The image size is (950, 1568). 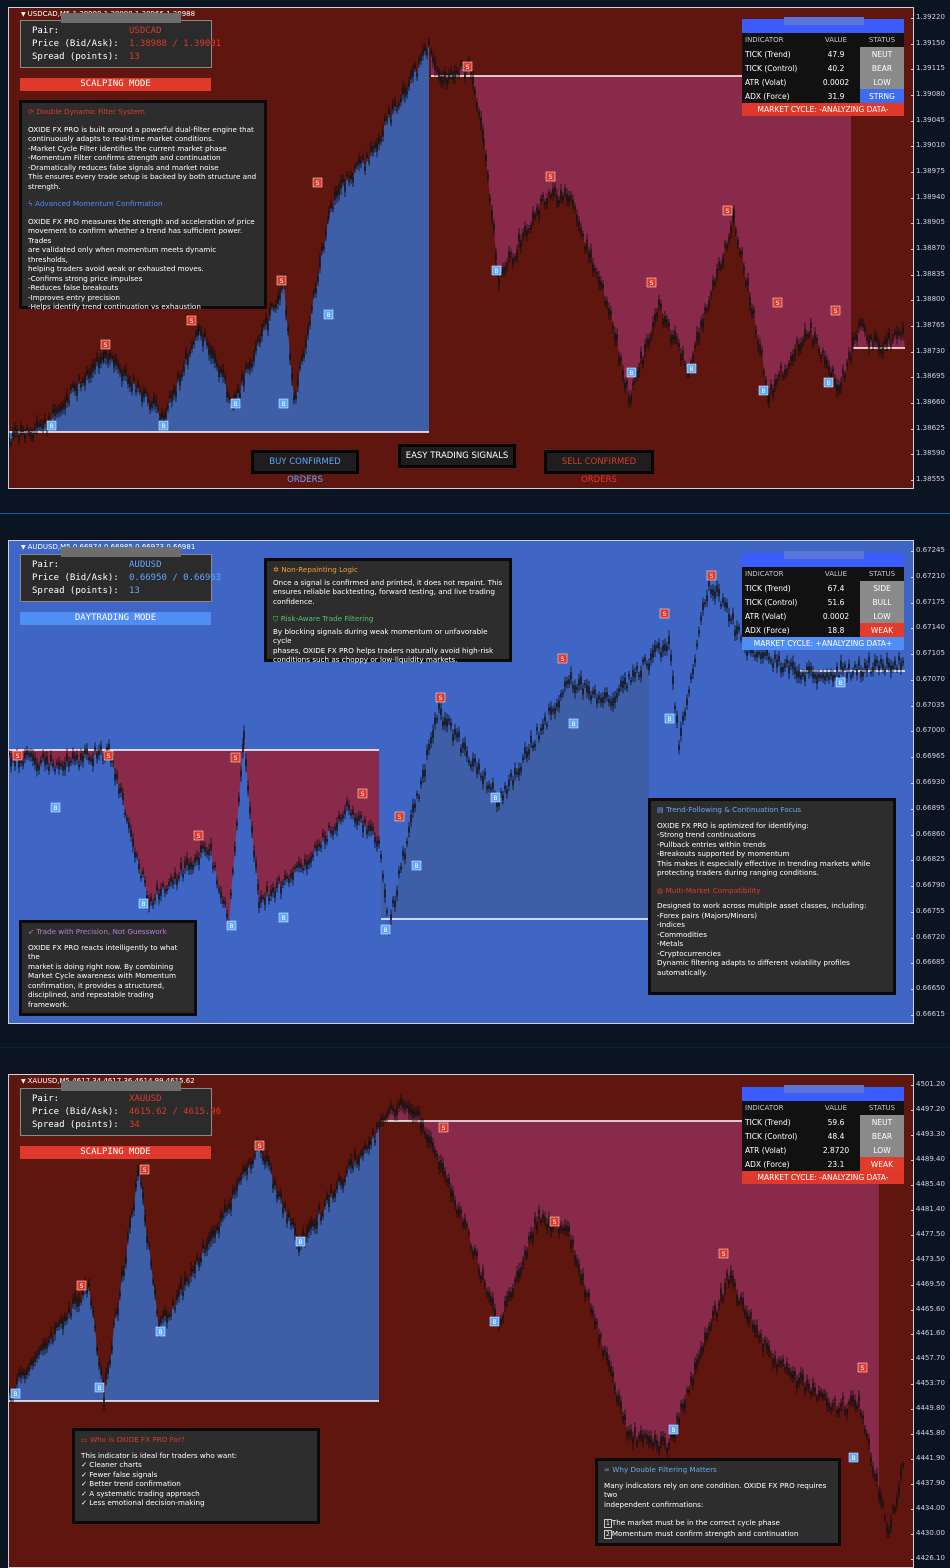 What do you see at coordinates (928, 936) in the screenshot?
I see `price-tick-label: 0.66720` at bounding box center [928, 936].